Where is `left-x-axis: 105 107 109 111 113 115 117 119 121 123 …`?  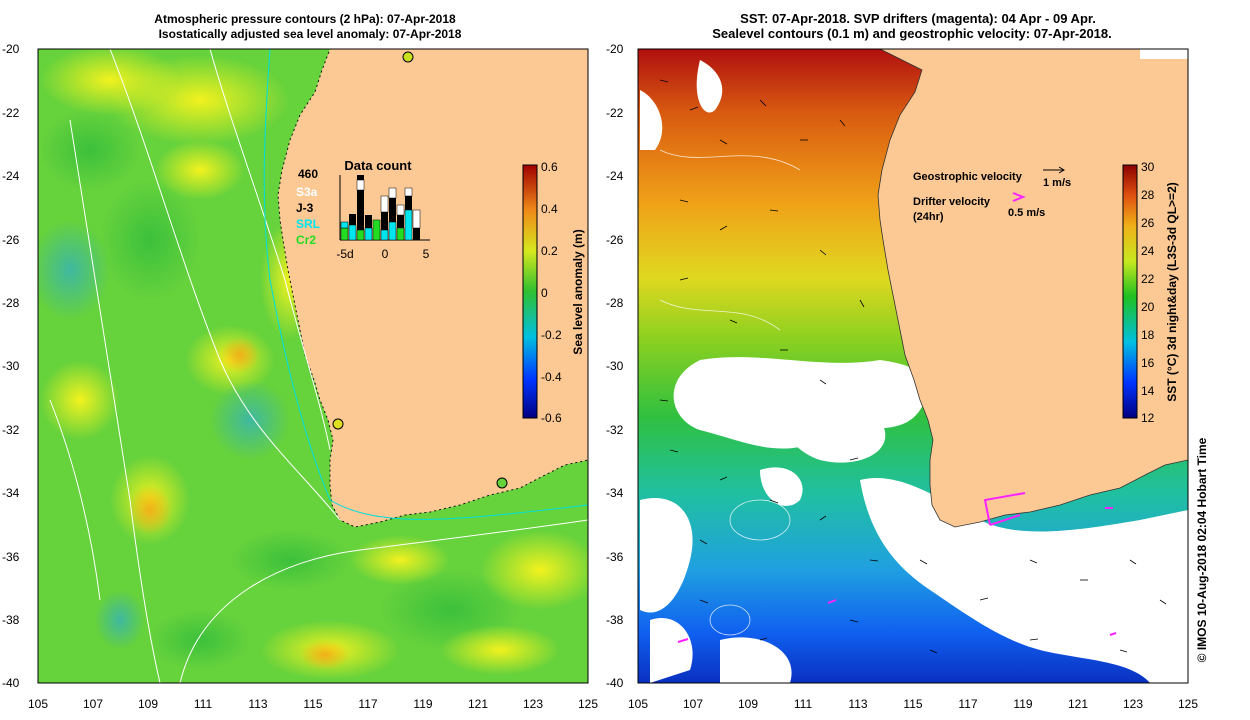 left-x-axis: 105 107 109 111 113 115 117 119 121 123 … is located at coordinates (313, 704).